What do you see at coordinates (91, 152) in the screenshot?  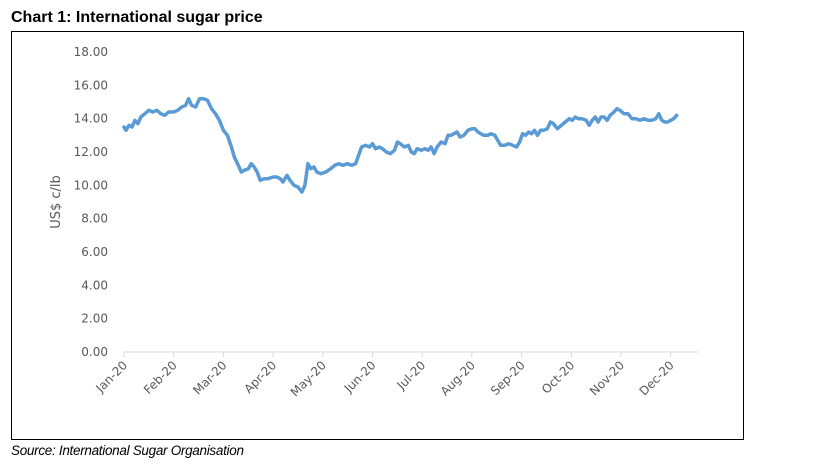 I see `y-tick-label: 12.00` at bounding box center [91, 152].